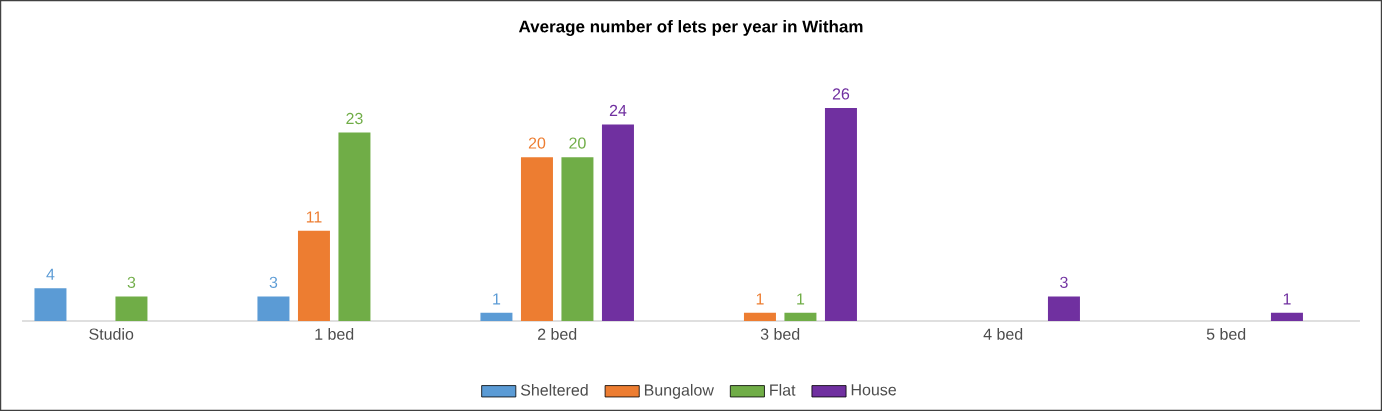  What do you see at coordinates (314, 217) in the screenshot?
I see `data-label: 11` at bounding box center [314, 217].